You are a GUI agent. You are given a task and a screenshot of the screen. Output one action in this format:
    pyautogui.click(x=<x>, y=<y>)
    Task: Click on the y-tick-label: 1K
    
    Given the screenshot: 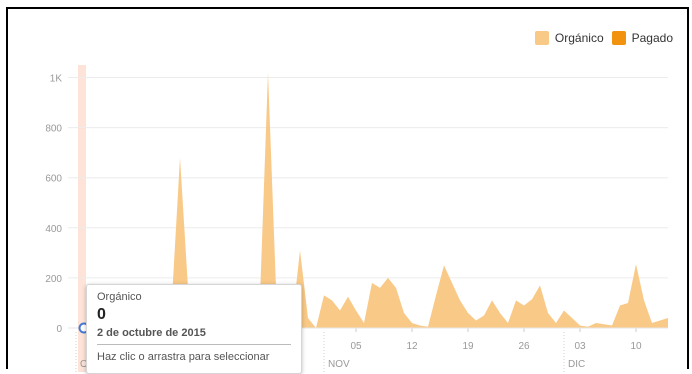 What is the action you would take?
    pyautogui.click(x=56, y=79)
    